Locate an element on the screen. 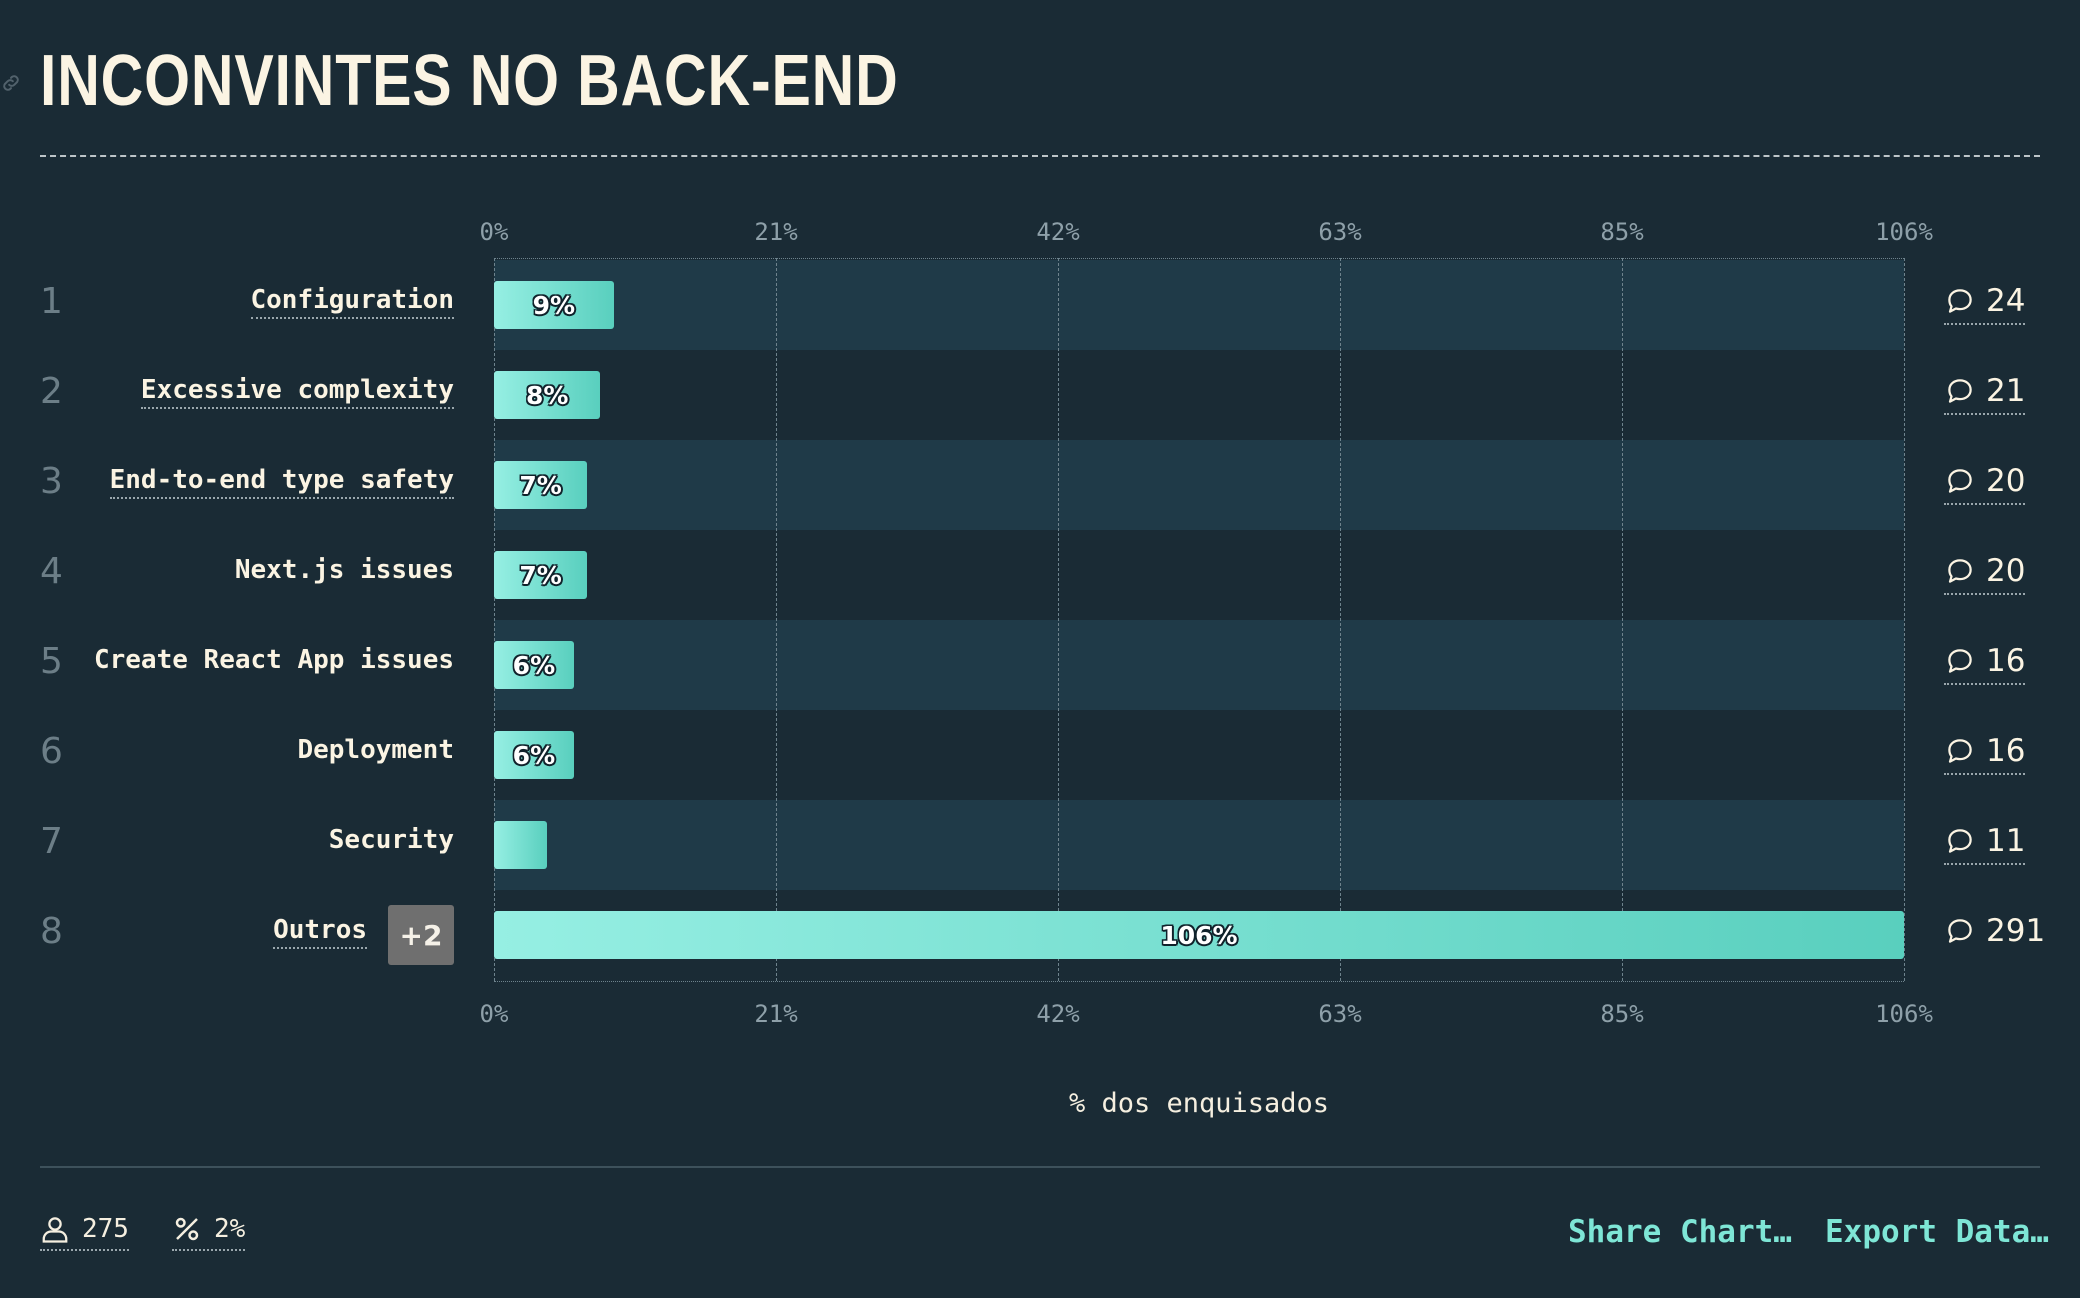 The width and height of the screenshot is (2080, 1298). bar-value-label: 9% is located at coordinates (554, 305).